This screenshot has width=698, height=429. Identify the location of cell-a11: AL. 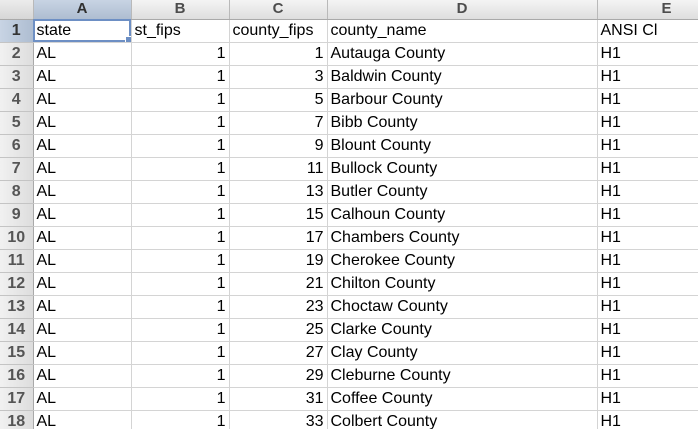
(82, 261).